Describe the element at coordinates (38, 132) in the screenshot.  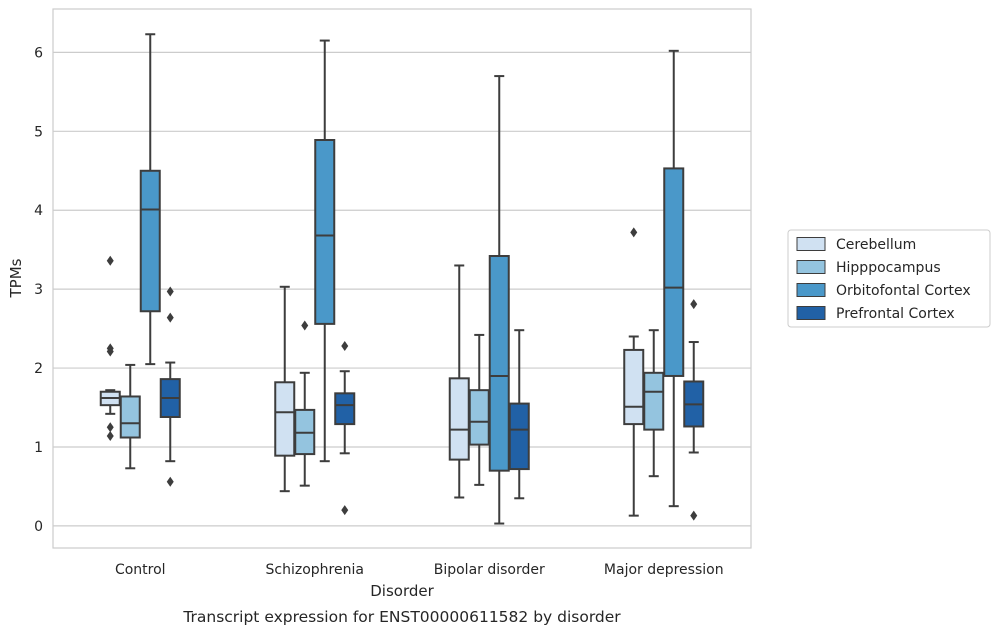
I see `y-tick-label: 5` at that location.